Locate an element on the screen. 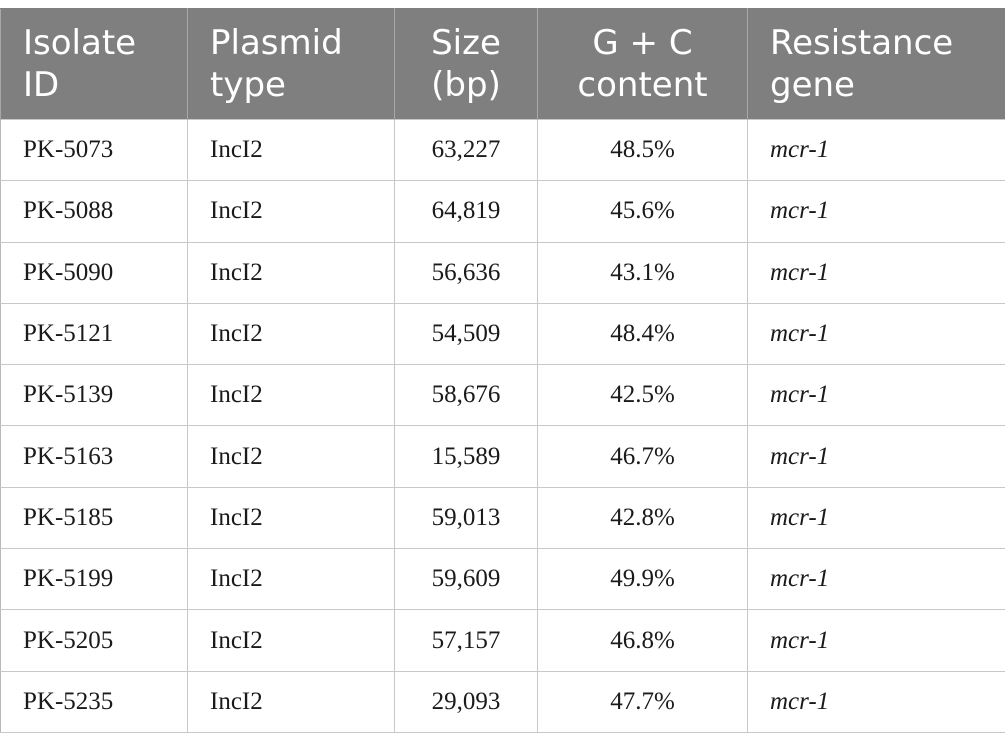  cell-gc-content: 46.8% is located at coordinates (642, 640).